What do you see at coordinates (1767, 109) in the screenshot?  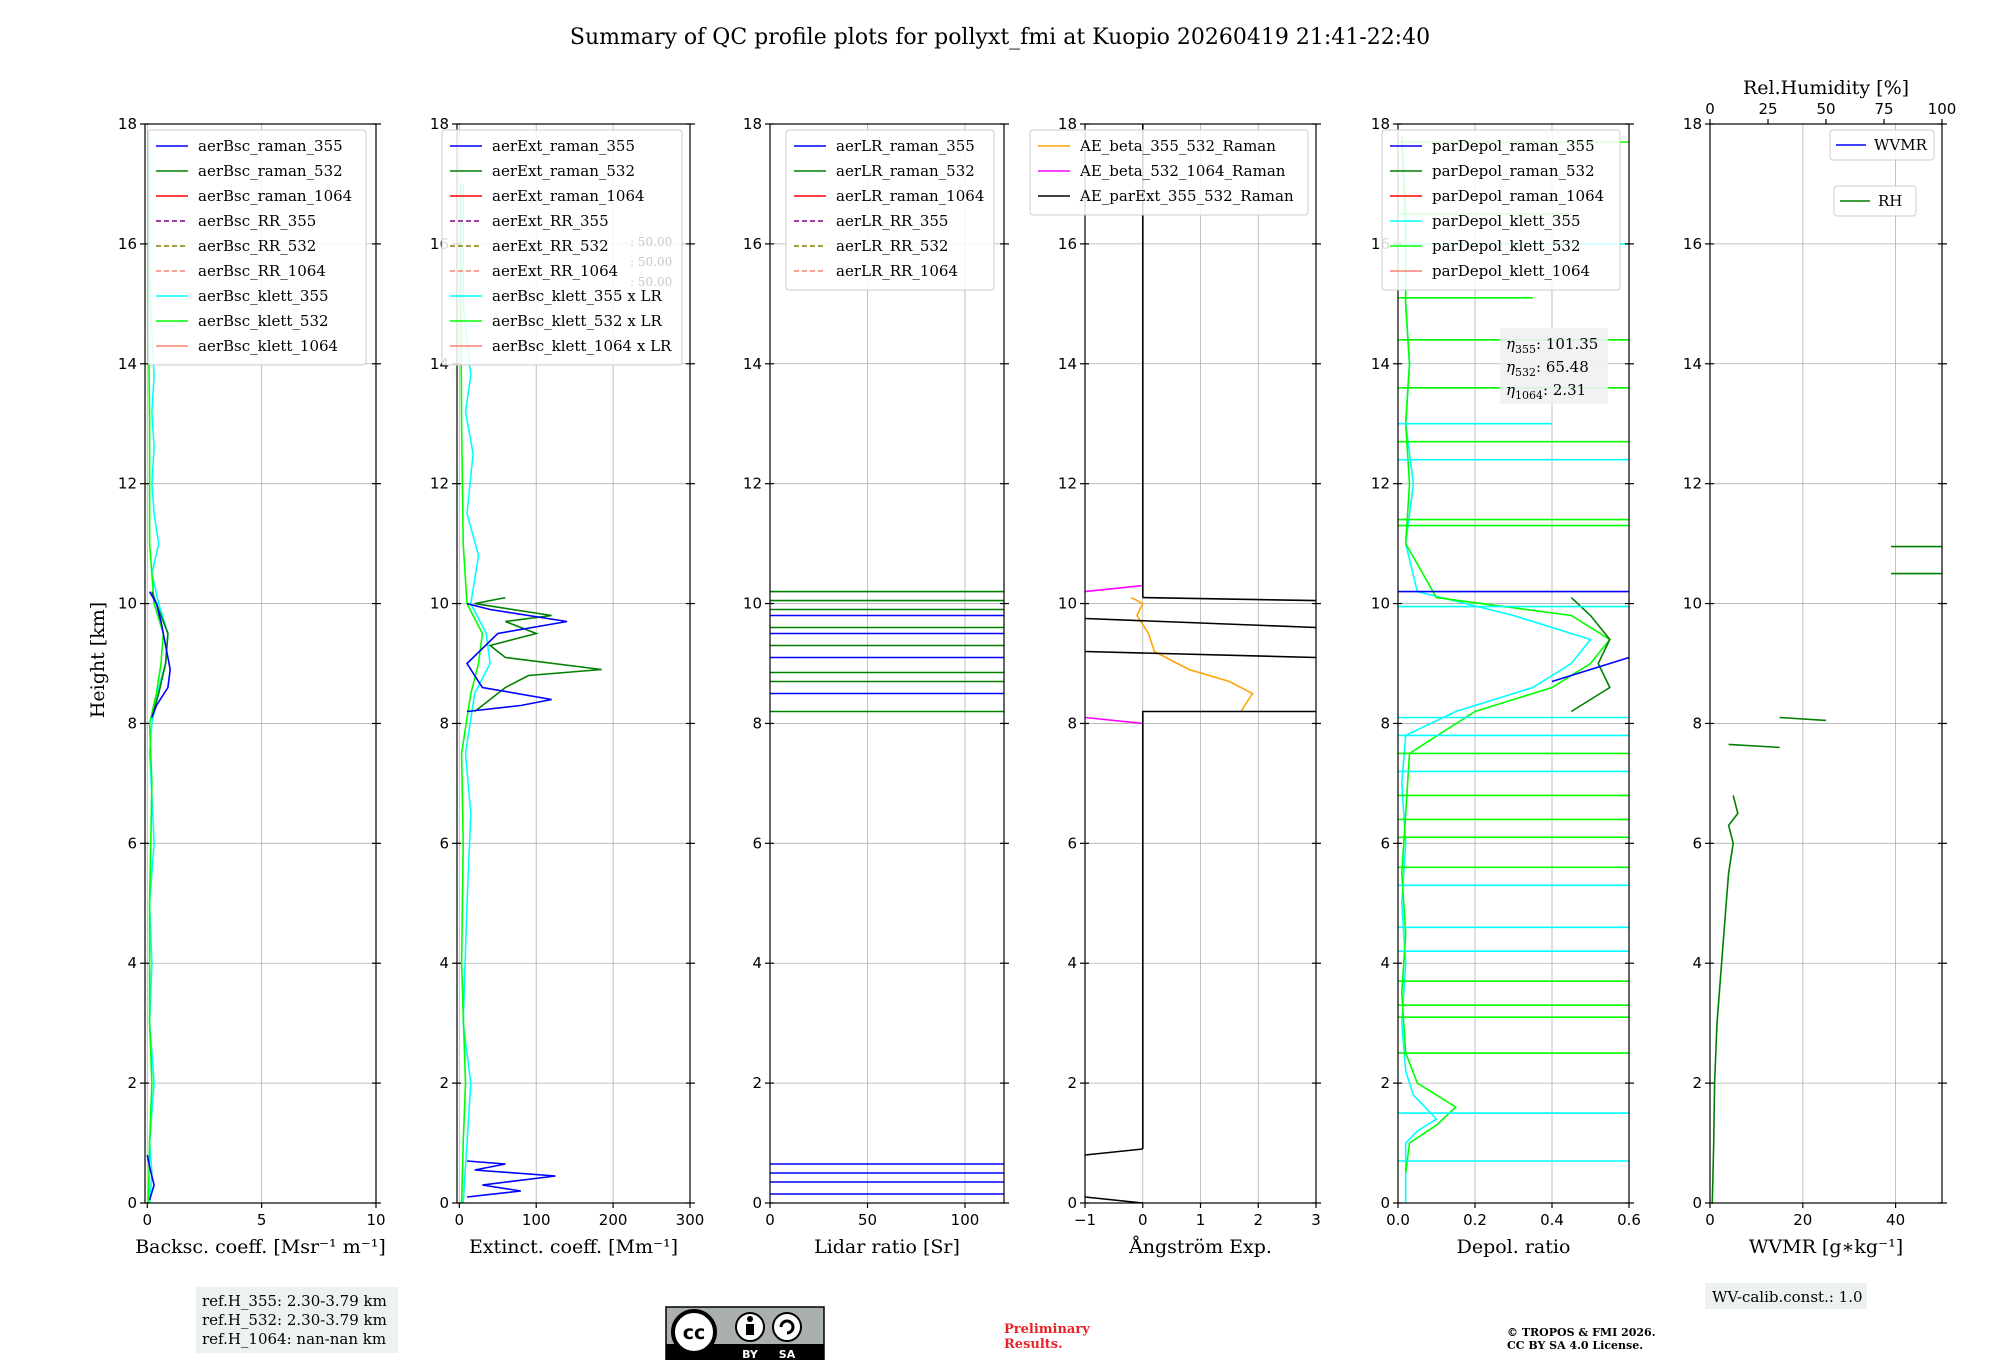 I see `top-x-tick-label: 25` at bounding box center [1767, 109].